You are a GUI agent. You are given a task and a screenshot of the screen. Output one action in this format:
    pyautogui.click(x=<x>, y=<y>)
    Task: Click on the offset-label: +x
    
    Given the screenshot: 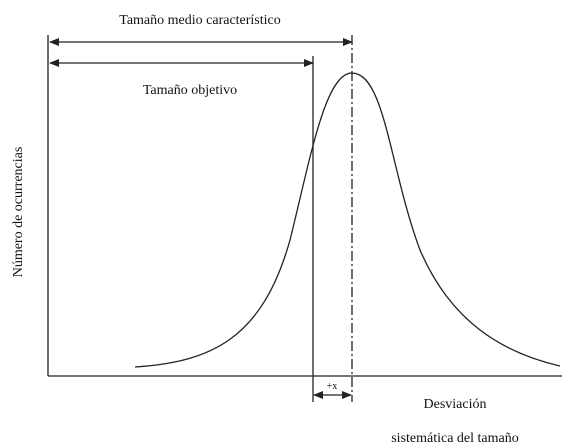 What is the action you would take?
    pyautogui.click(x=332, y=386)
    